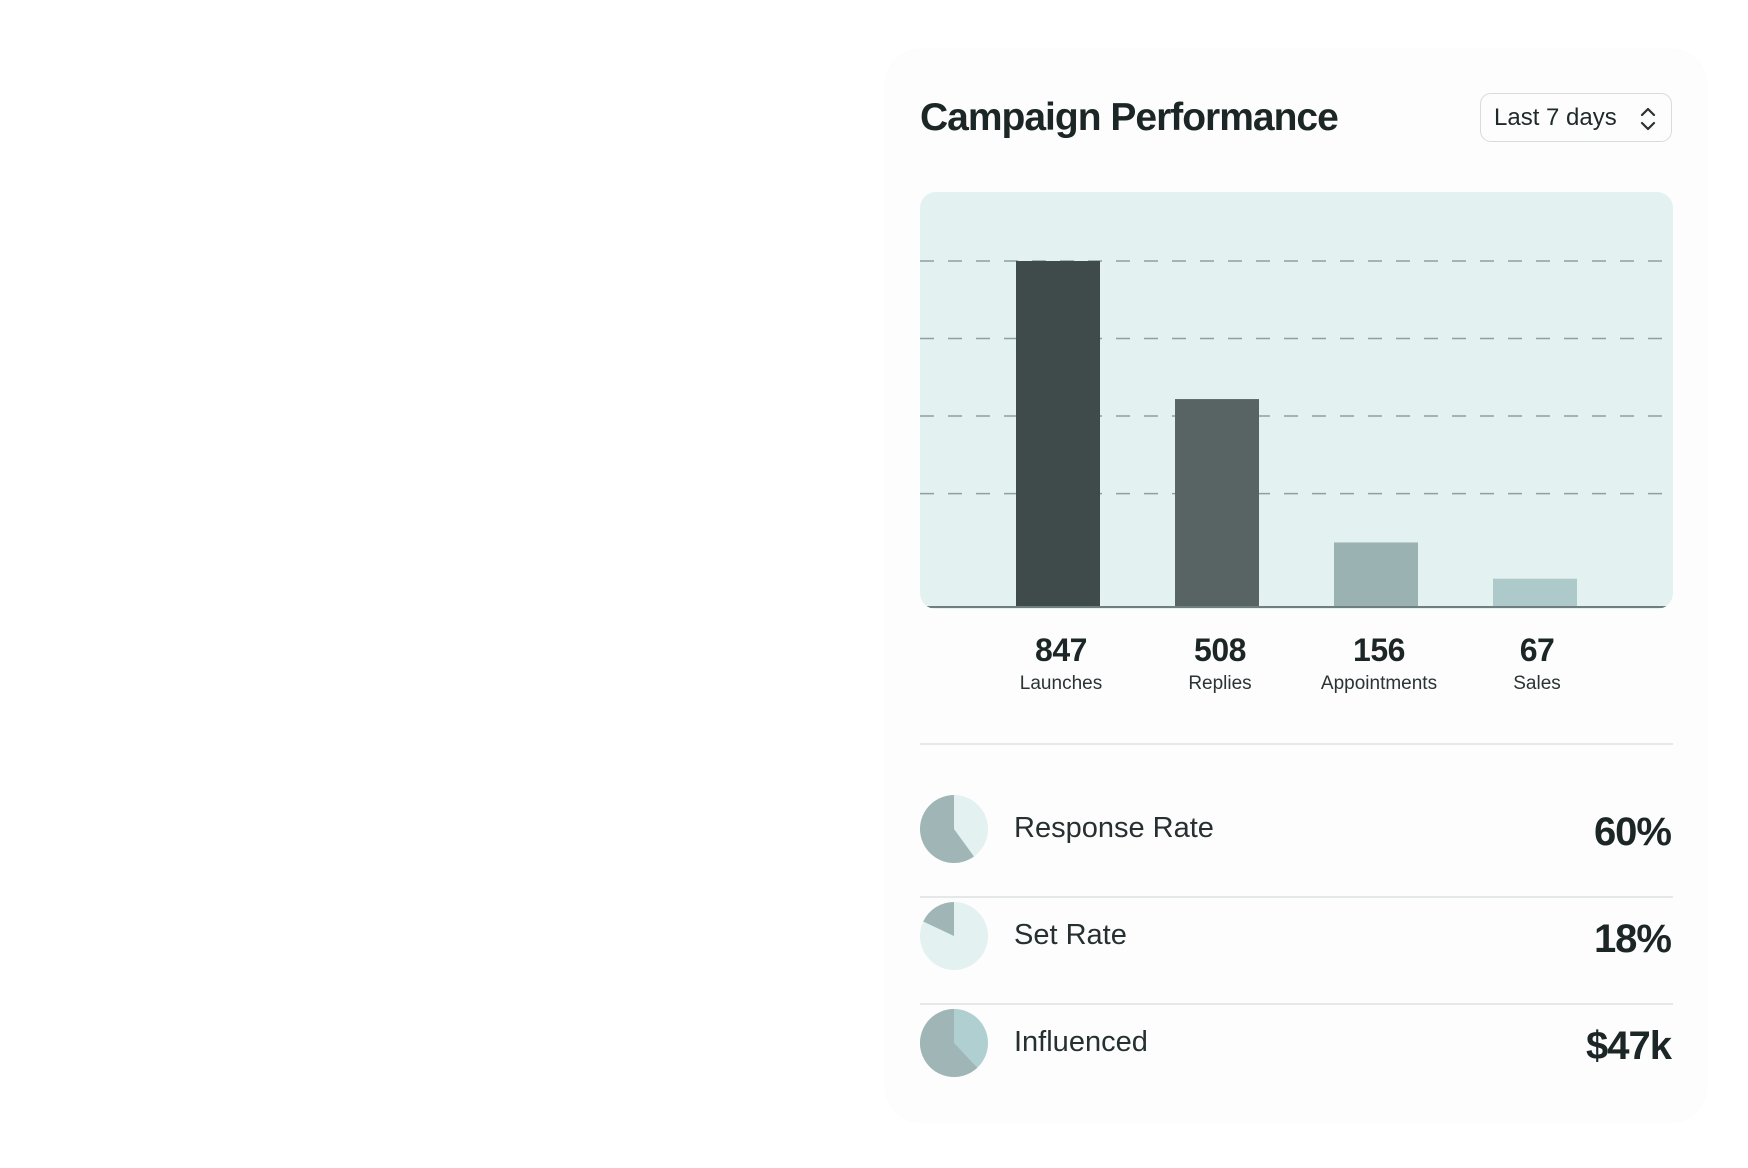 The width and height of the screenshot is (1748, 1168). What do you see at coordinates (1379, 683) in the screenshot?
I see `metric-label: Appointments` at bounding box center [1379, 683].